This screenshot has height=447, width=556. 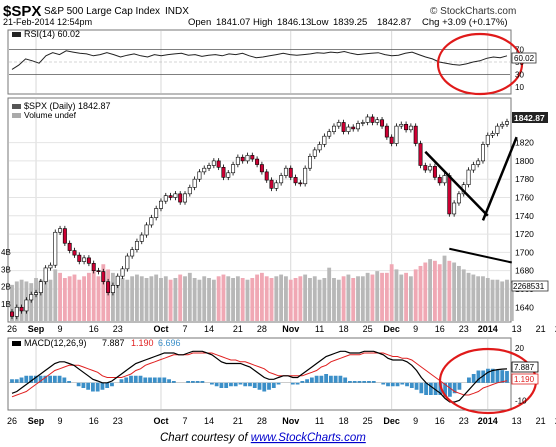 I want to click on high-value: 1846.13, so click(x=294, y=22).